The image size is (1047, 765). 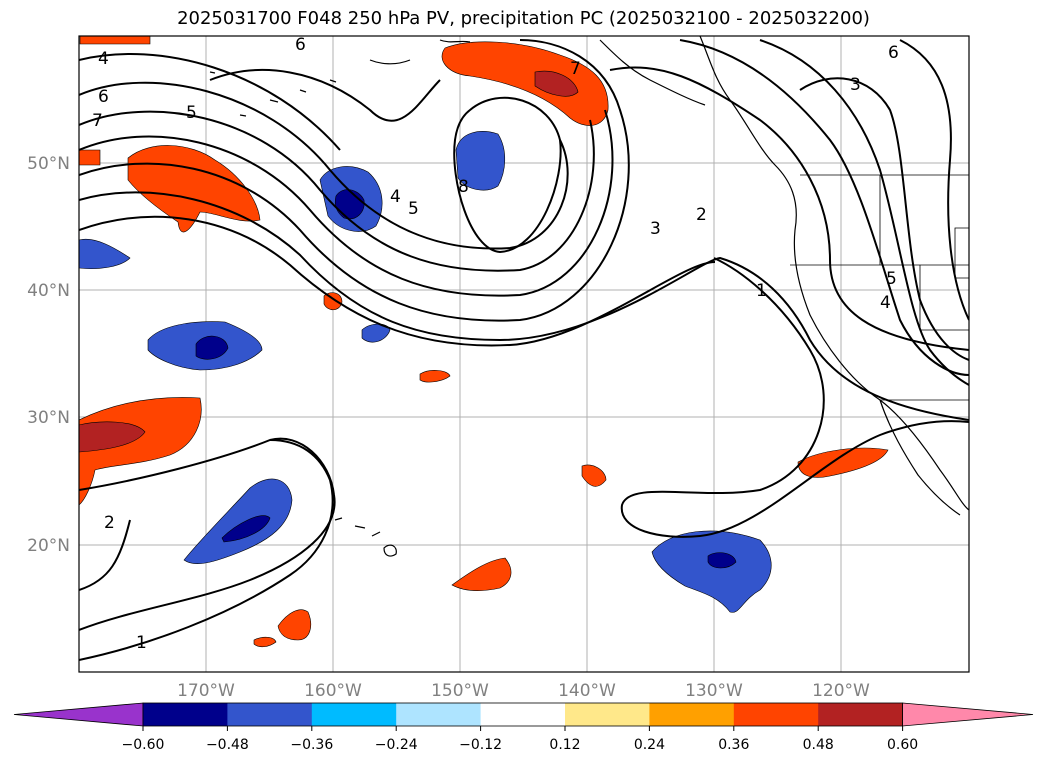 What do you see at coordinates (481, 574) in the screenshot?
I see `precip-blob-south-central` at bounding box center [481, 574].